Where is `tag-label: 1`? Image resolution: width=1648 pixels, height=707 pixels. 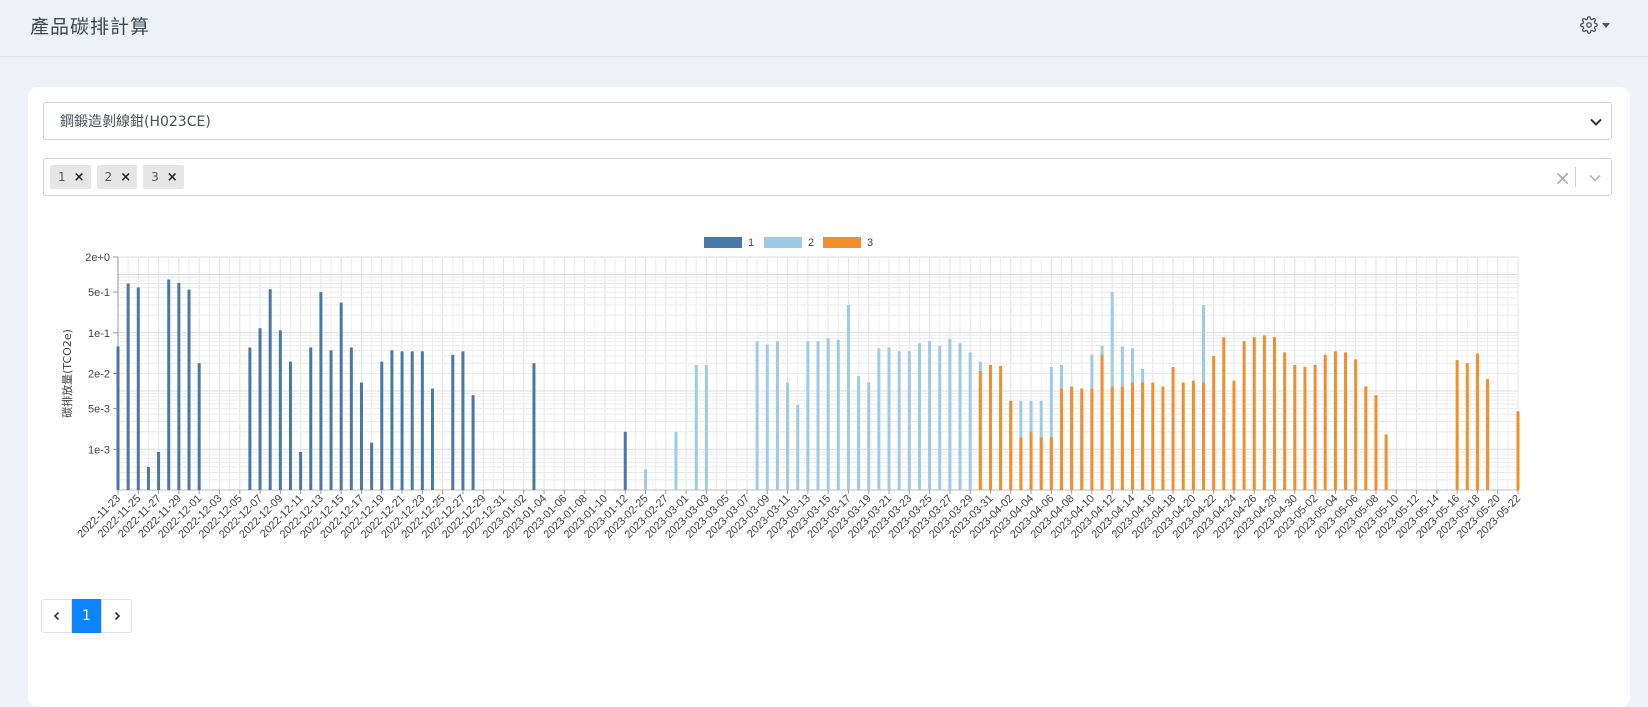
tag-label: 1 is located at coordinates (62, 177).